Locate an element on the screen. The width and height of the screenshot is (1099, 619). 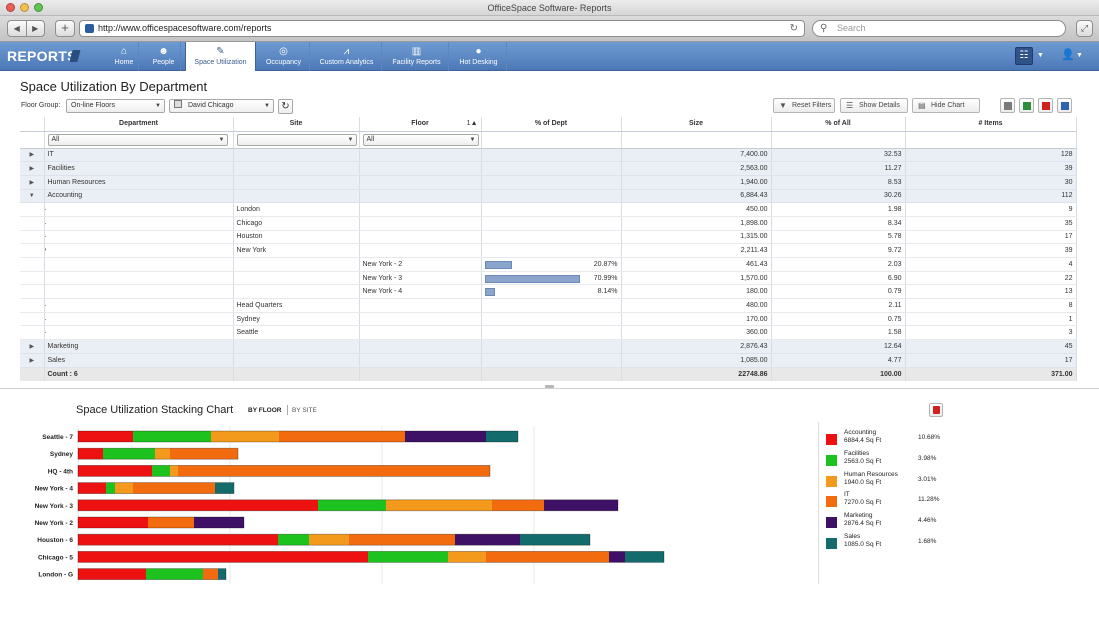
table-row: ▶ London 450.001.989 is located at coordinates (548, 209).